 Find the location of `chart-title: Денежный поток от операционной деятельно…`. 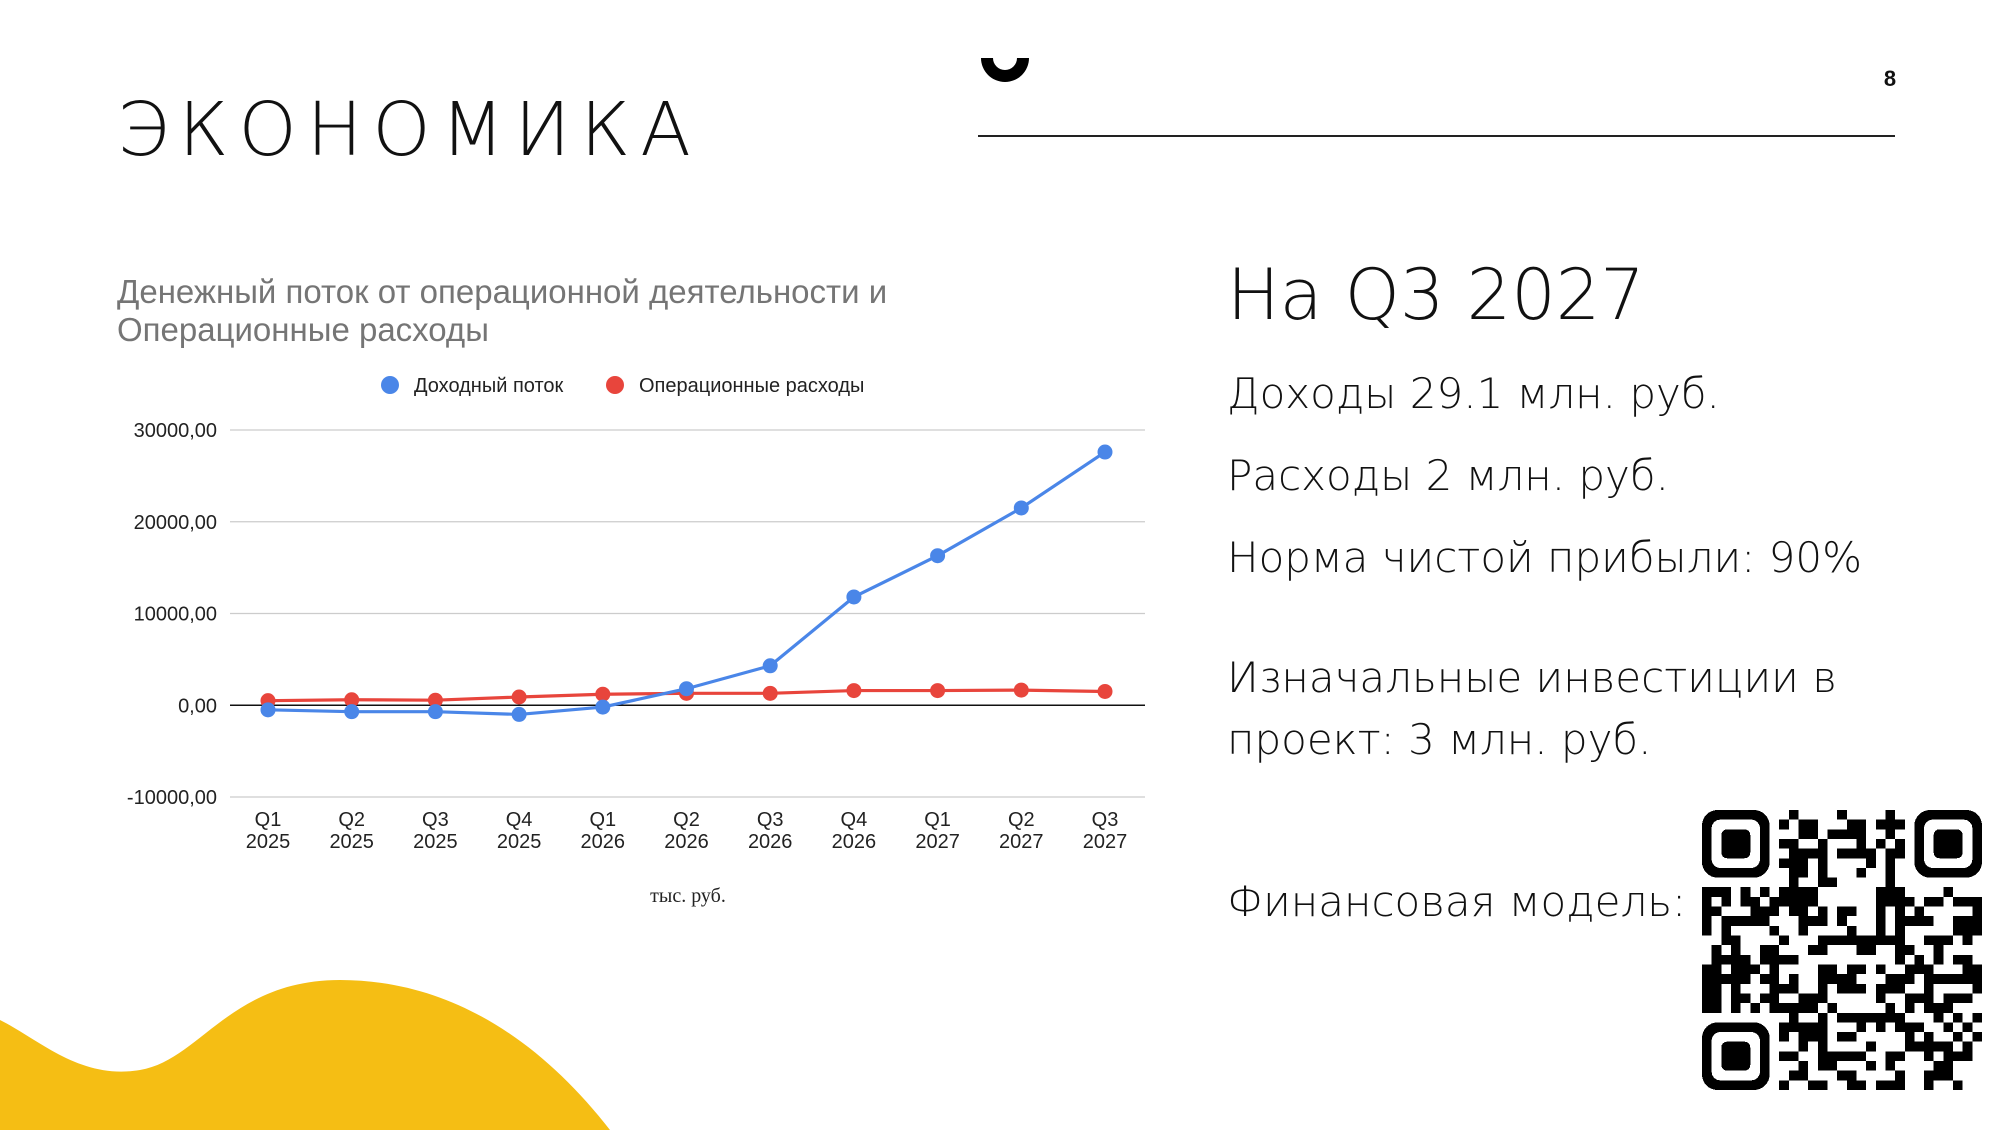

chart-title: Денежный поток от операционной деятельно… is located at coordinates (567, 311).